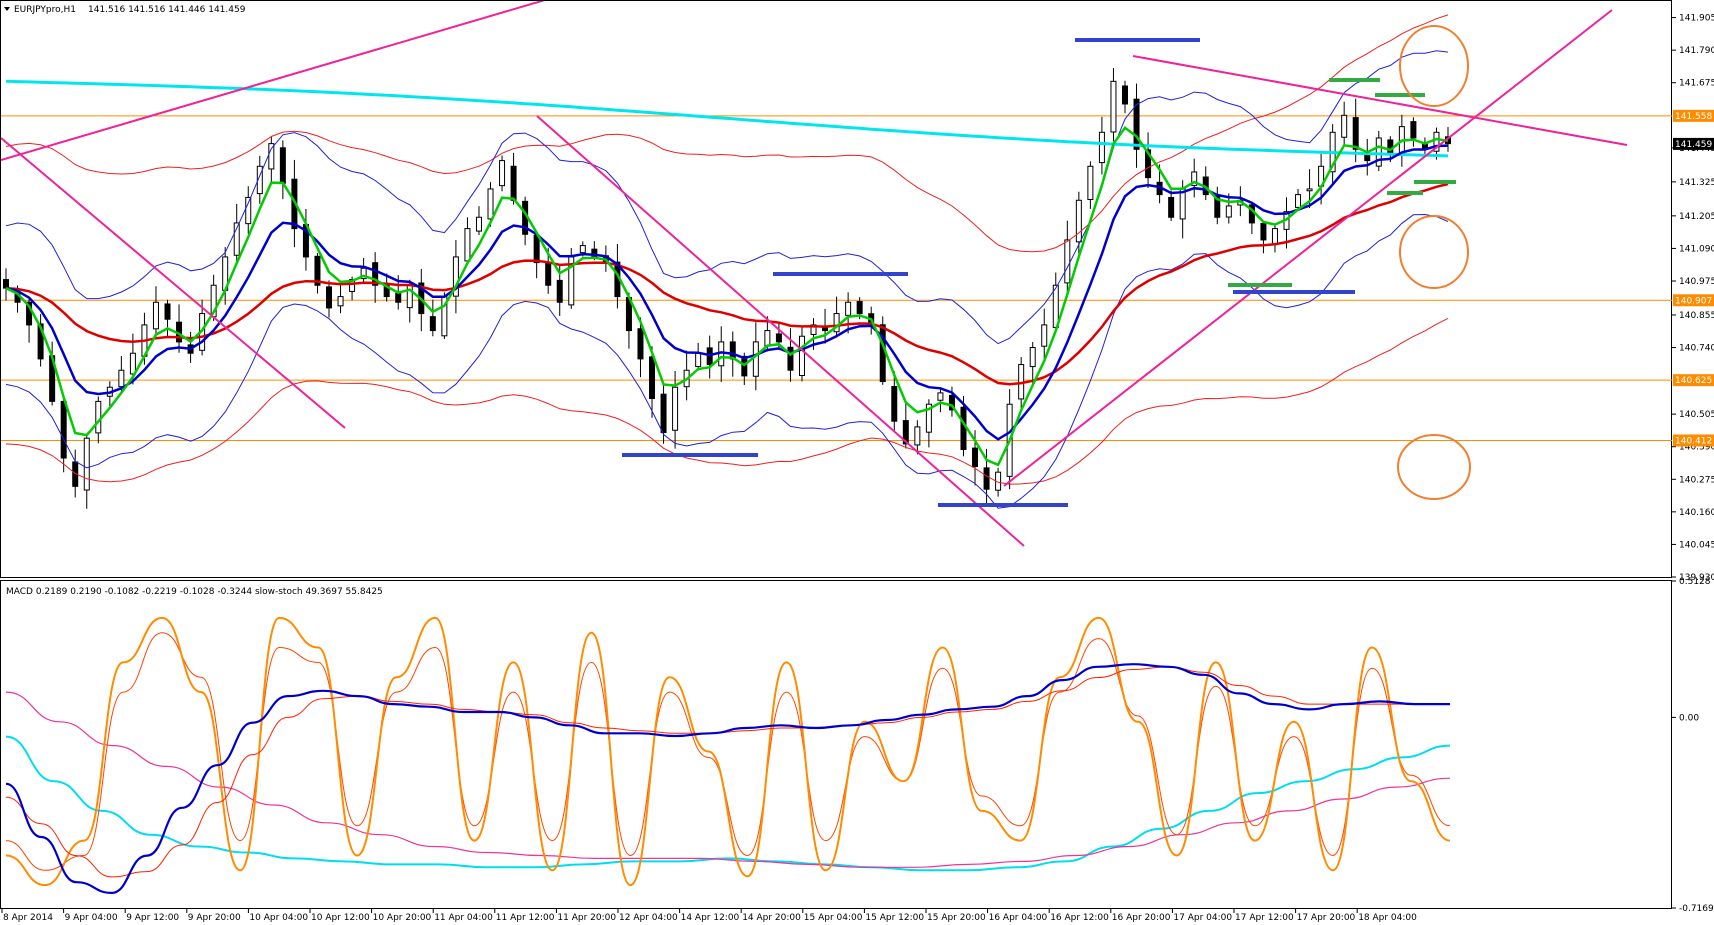 The height and width of the screenshot is (925, 1714). I want to click on time-tick-label: 16 Apr 12:00, so click(1079, 918).